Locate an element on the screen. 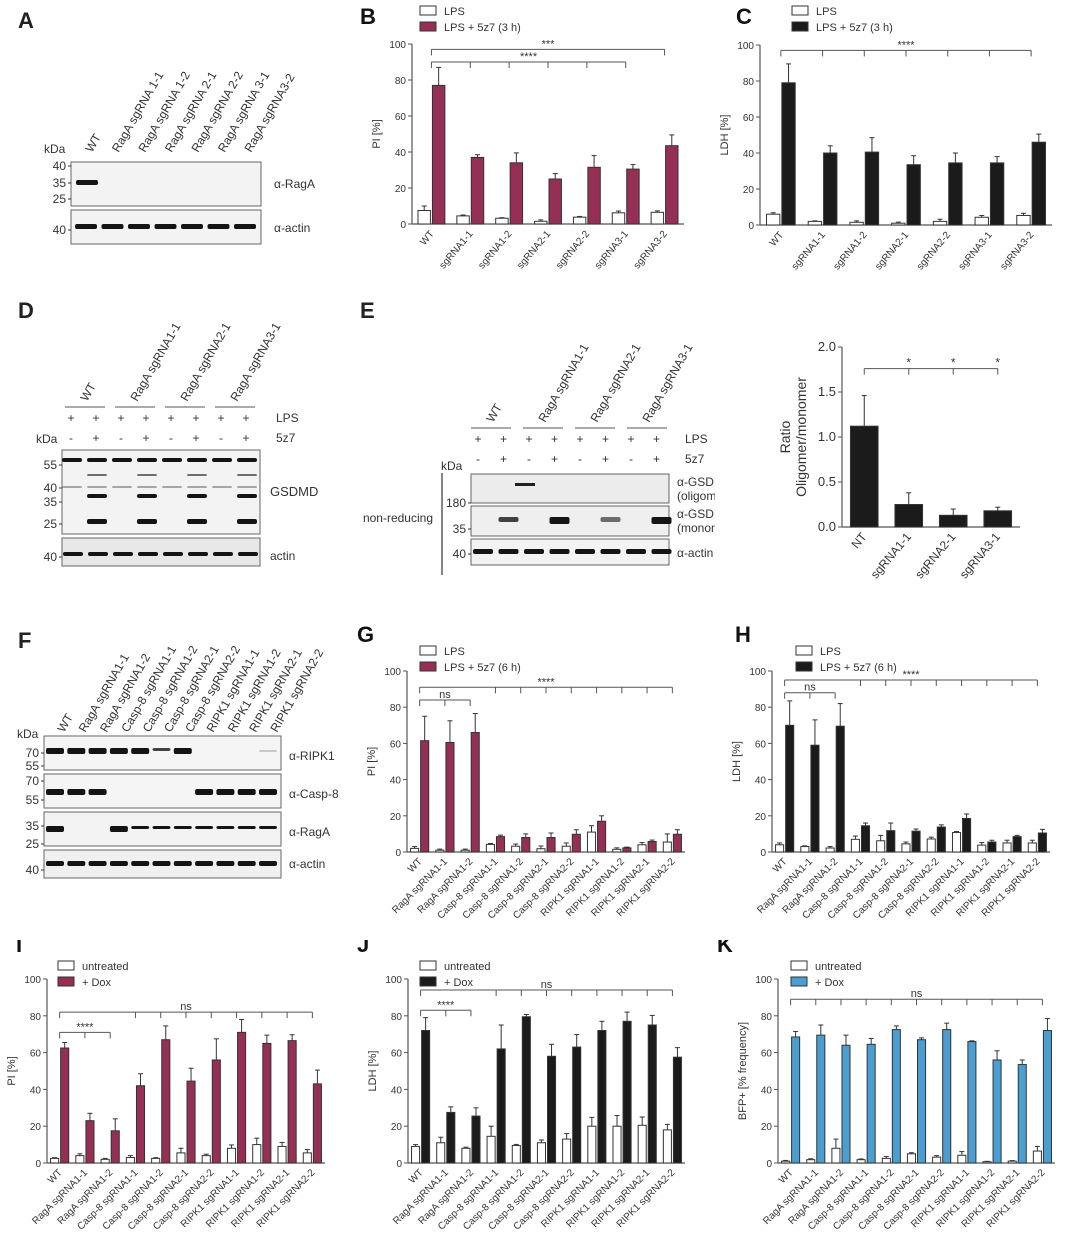 The image size is (1080, 1247). 5z7-row-label: 5z7 is located at coordinates (286, 438).